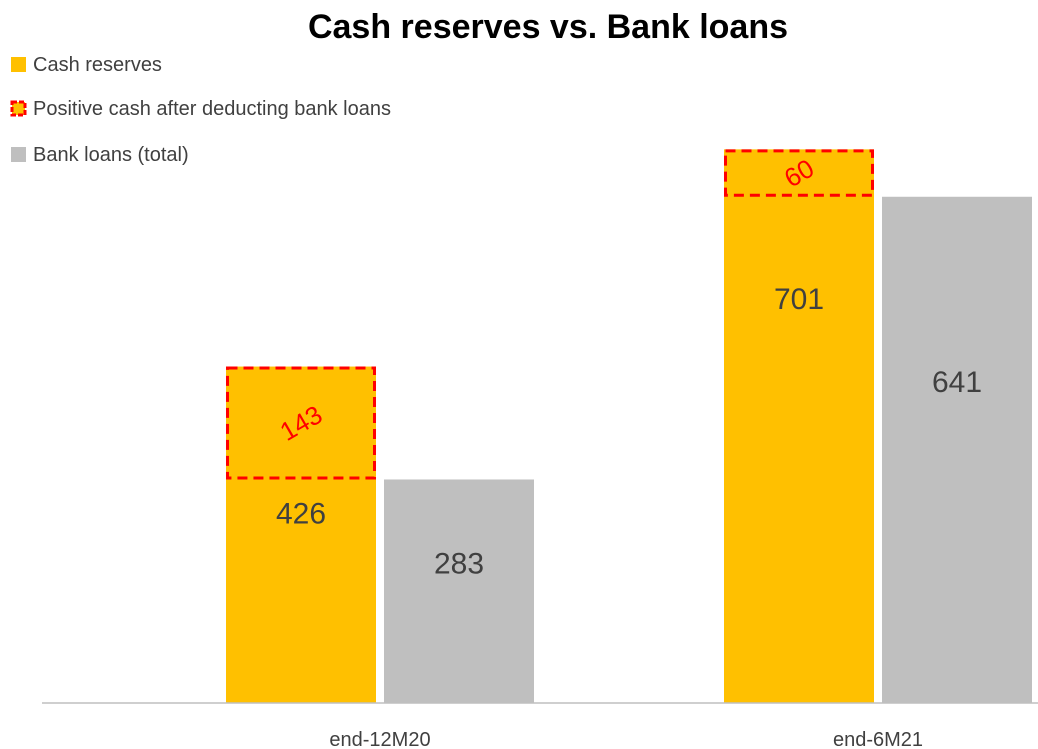 The image size is (1038, 749). I want to click on legend-swatch-cash-reserves, so click(18, 64).